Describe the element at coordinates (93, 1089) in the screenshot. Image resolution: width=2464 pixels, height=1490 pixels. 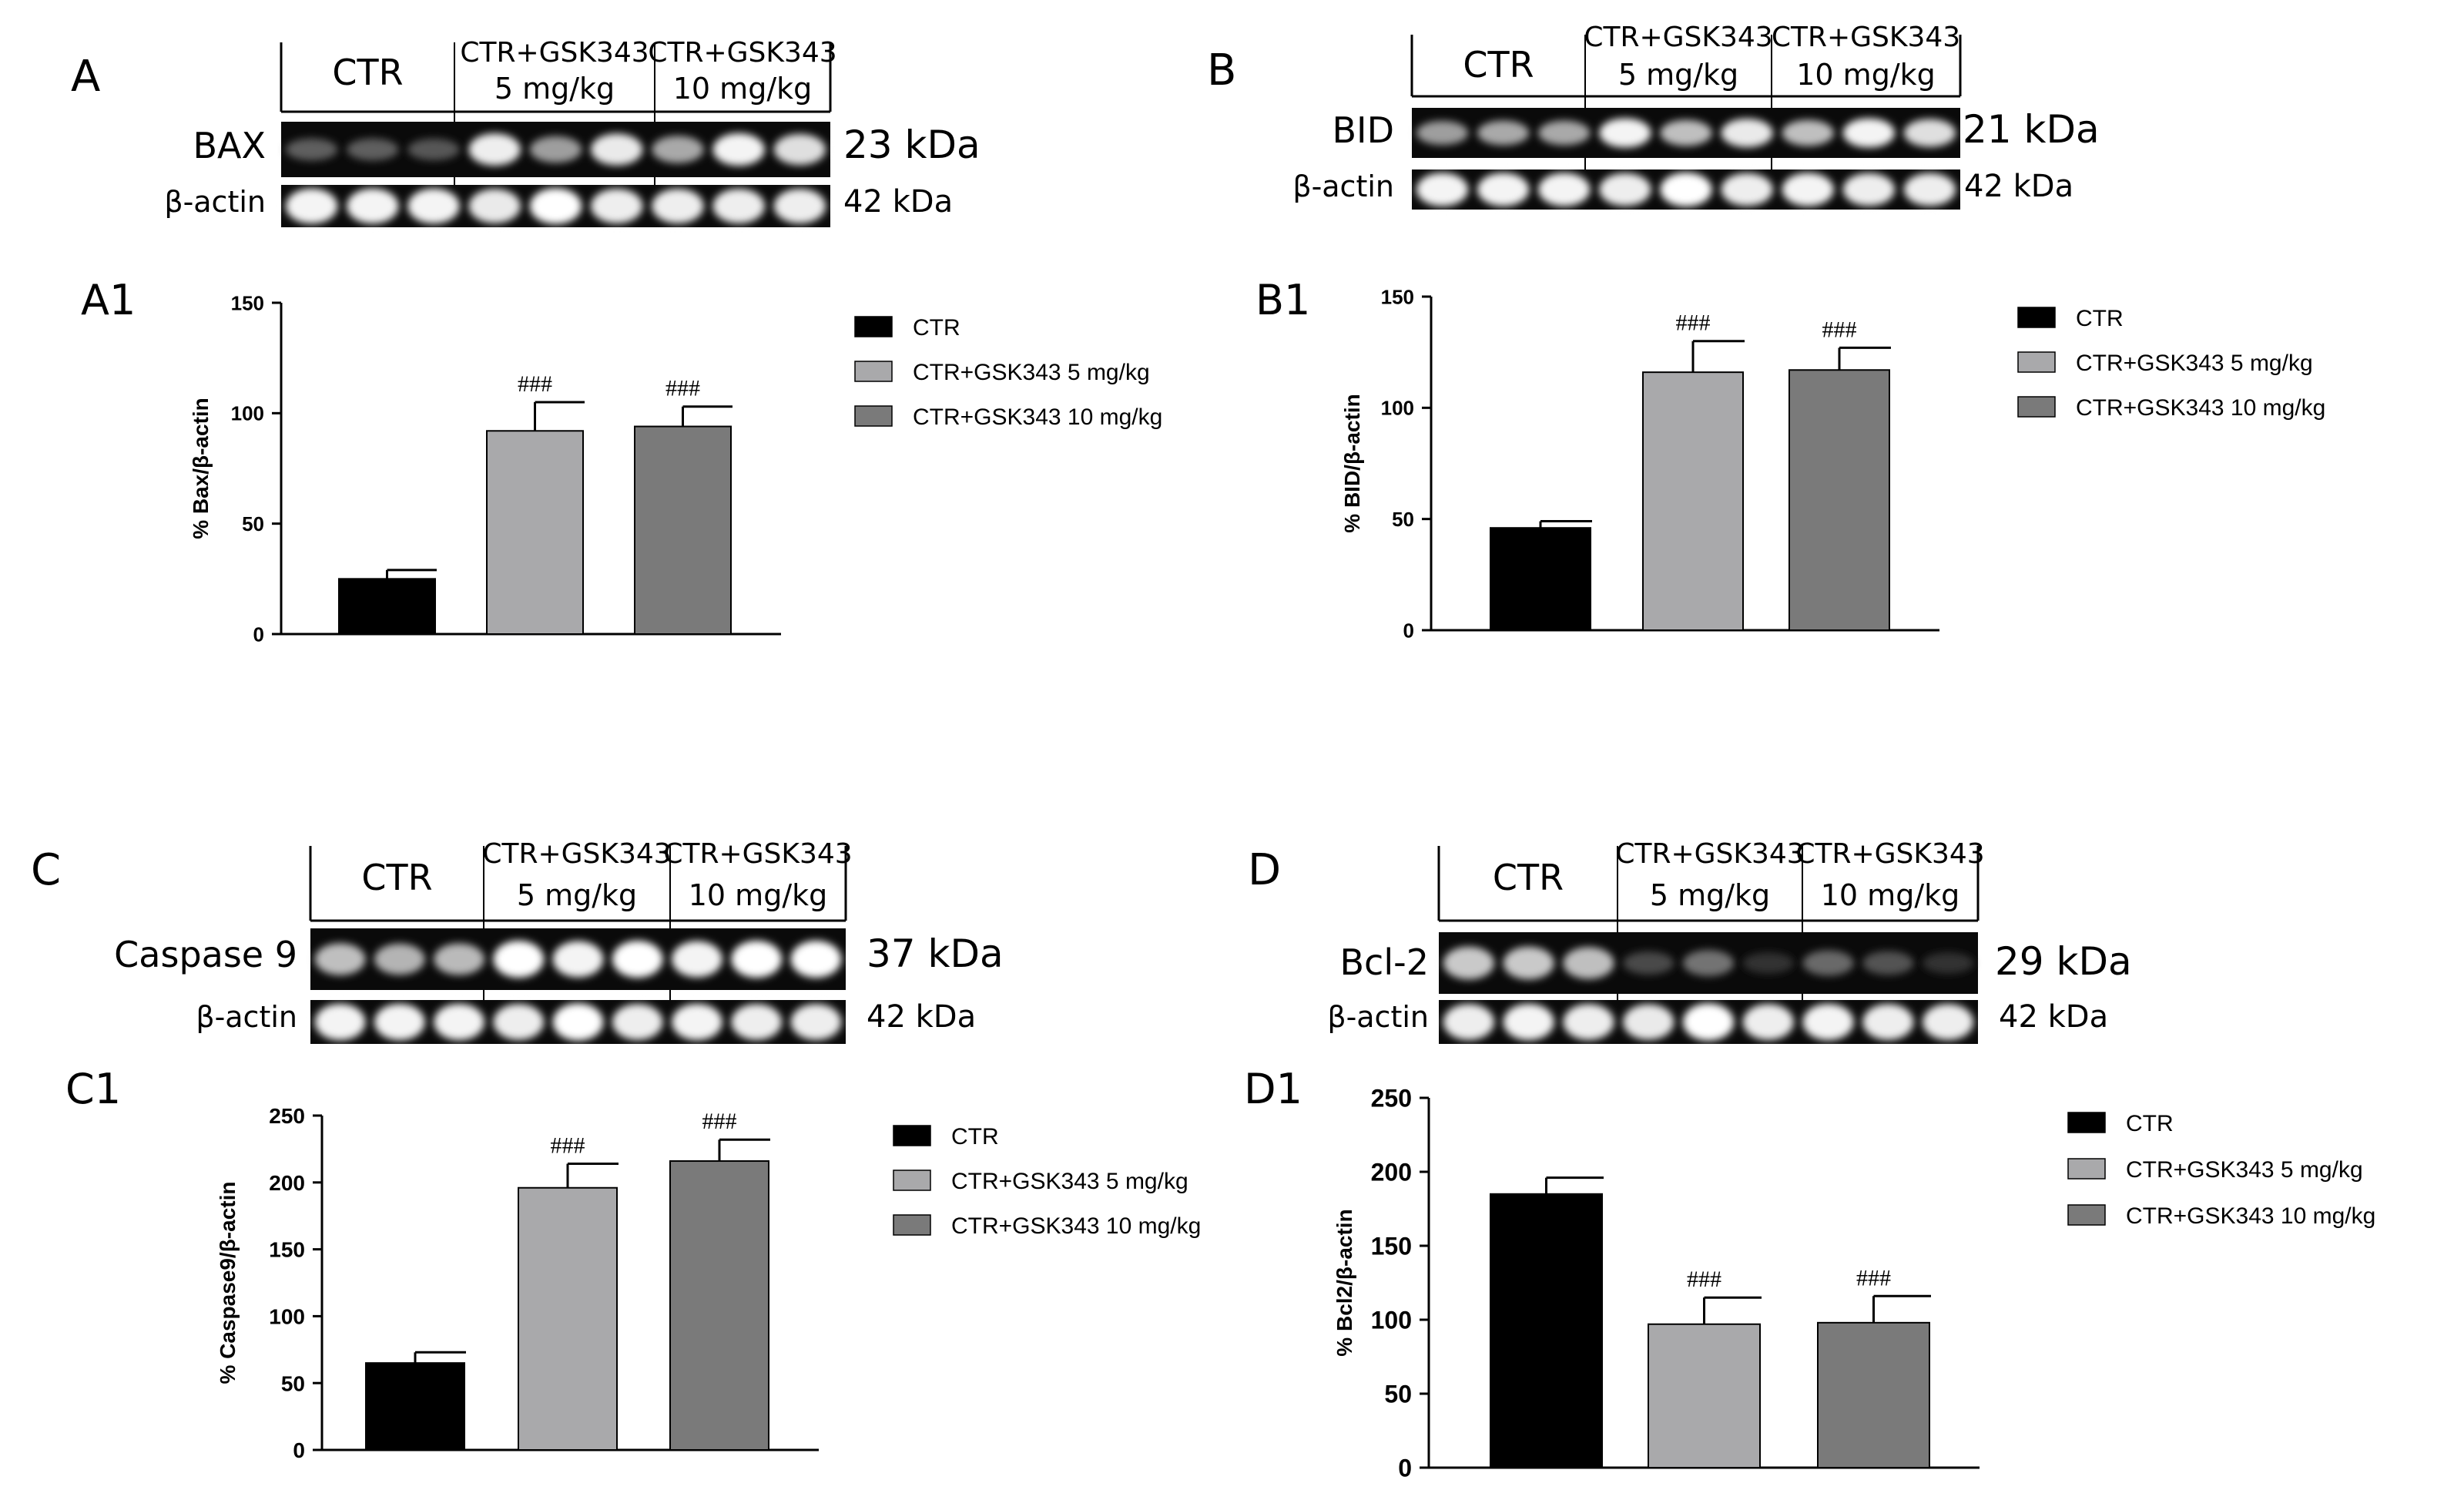
I see `chart-panel-label: C1` at that location.